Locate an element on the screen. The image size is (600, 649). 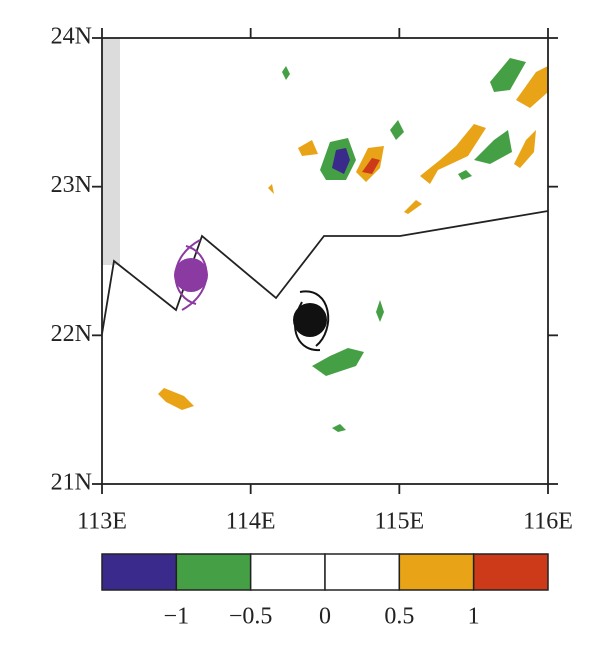
y-tick-label: 23N is located at coordinates (71, 185).